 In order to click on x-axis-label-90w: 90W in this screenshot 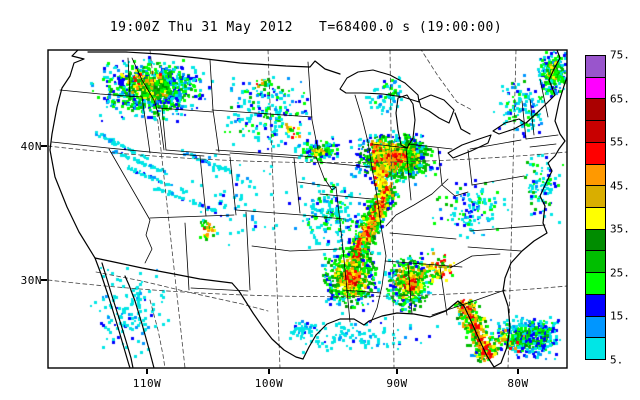, I will do `click(397, 383)`.